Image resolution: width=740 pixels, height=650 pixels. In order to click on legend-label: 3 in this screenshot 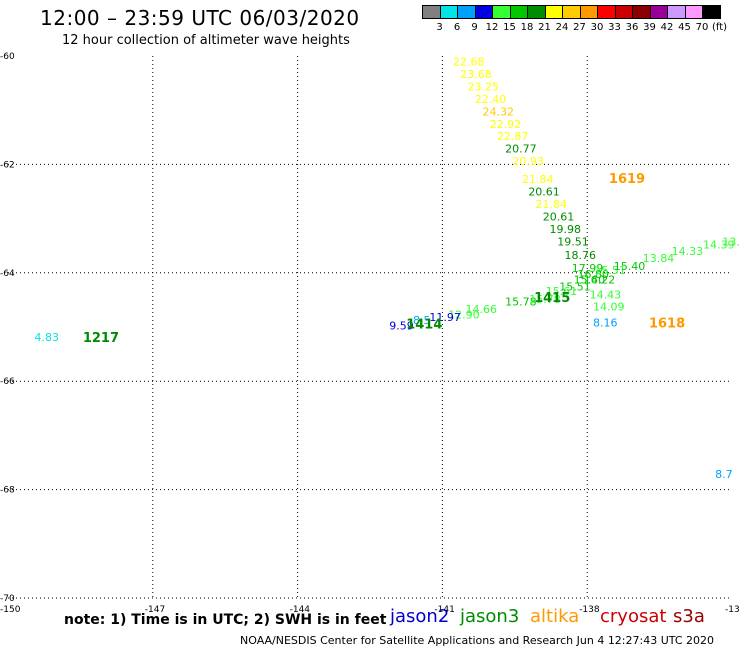, I will do `click(439, 27)`.